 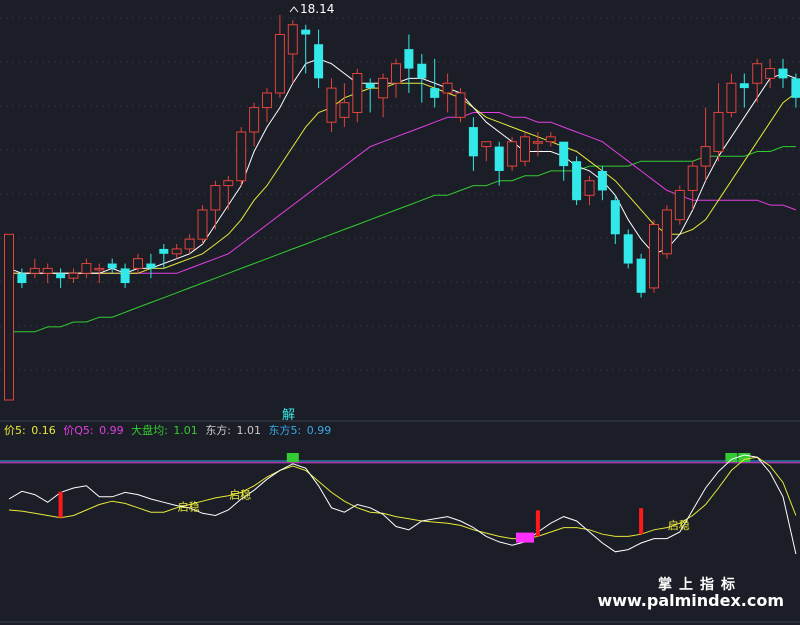 I want to click on osc-magenta-signal, so click(x=525, y=537).